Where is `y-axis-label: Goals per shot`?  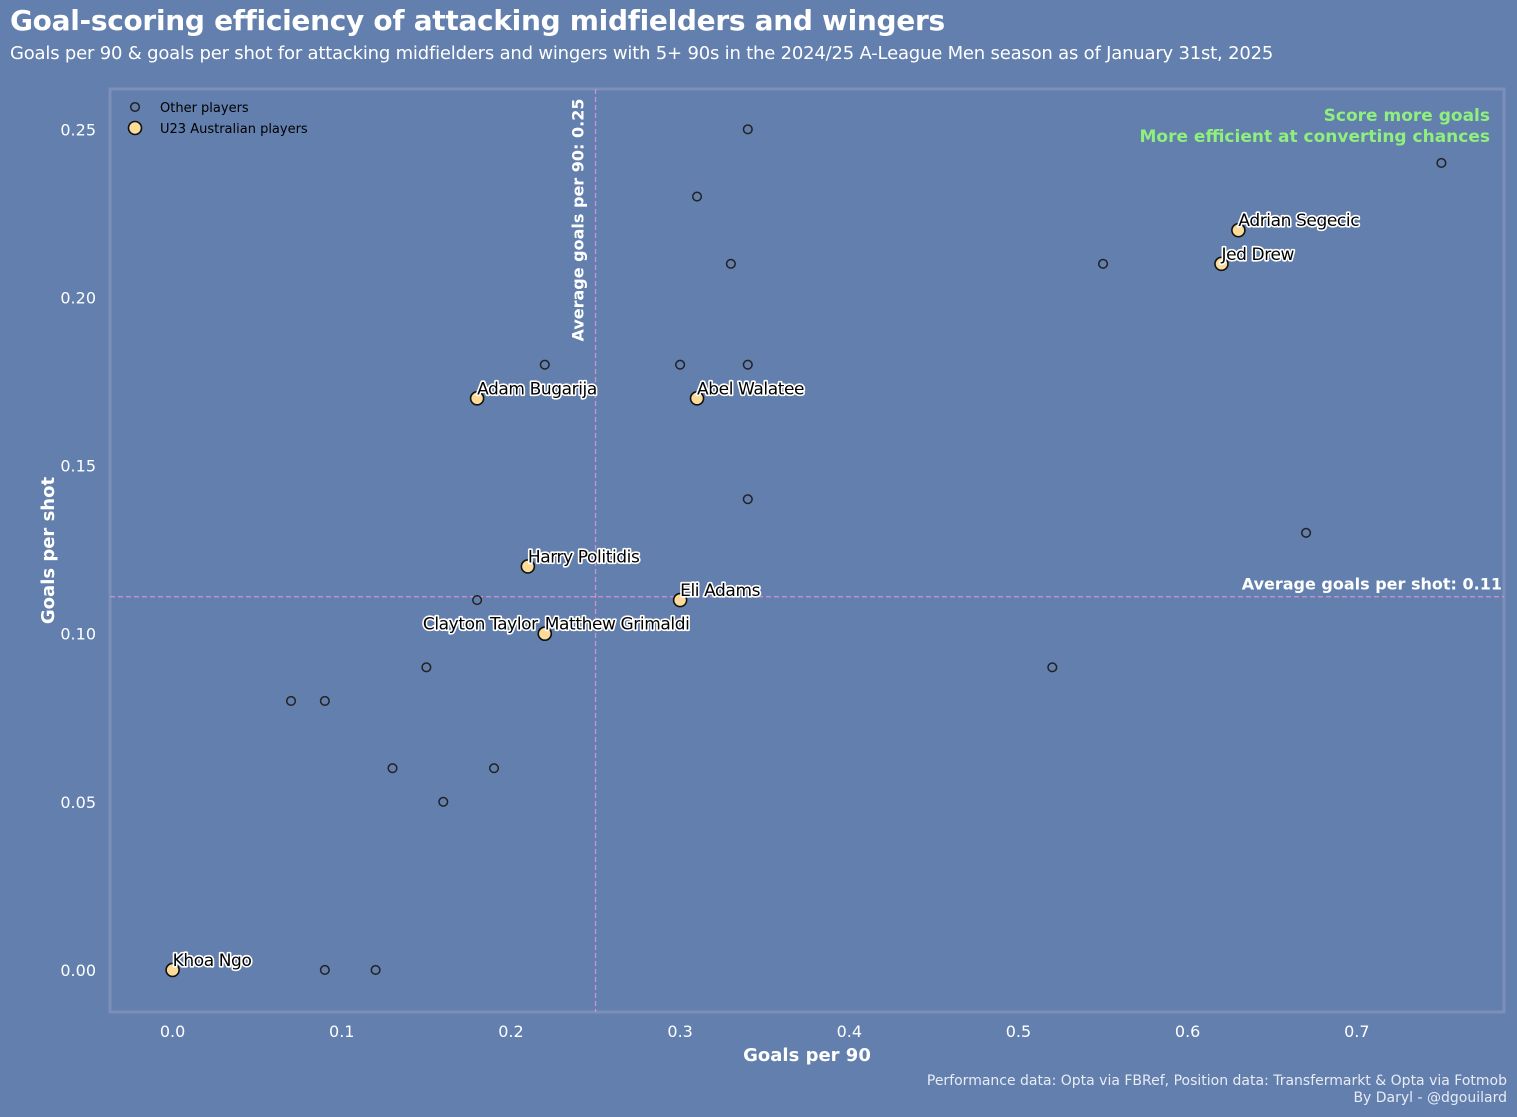 y-axis-label: Goals per shot is located at coordinates (48, 551).